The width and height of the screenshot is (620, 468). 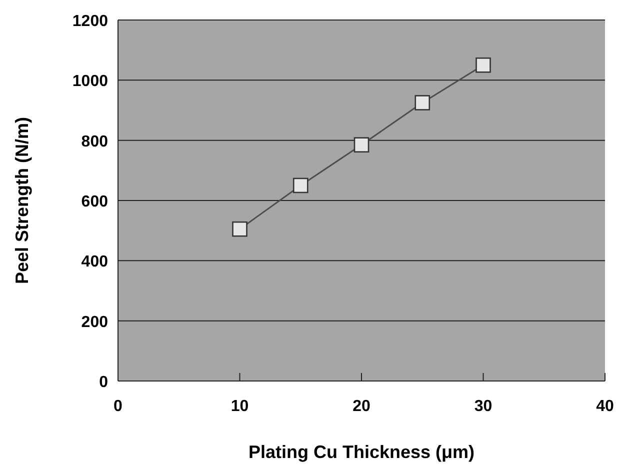 I want to click on y-tick-label: 0, so click(x=103, y=382).